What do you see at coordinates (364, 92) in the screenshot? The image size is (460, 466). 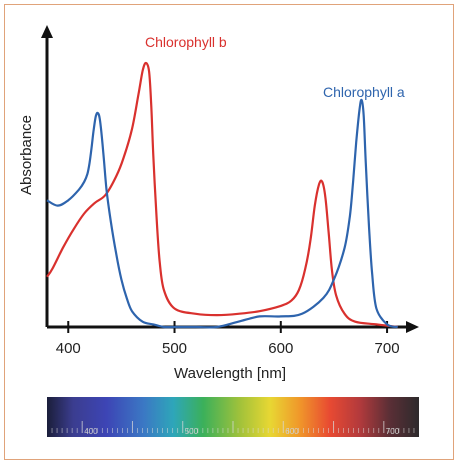 I see `legend-chlorophyll-a: Chlorophyll a` at bounding box center [364, 92].